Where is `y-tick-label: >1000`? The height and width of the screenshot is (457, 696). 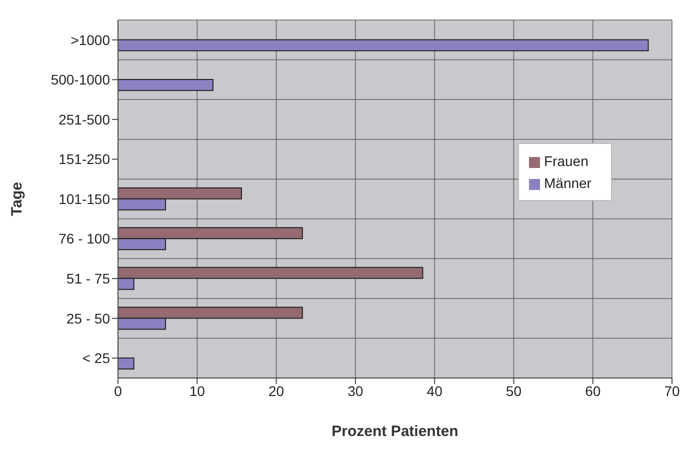 y-tick-label: >1000 is located at coordinates (90, 40).